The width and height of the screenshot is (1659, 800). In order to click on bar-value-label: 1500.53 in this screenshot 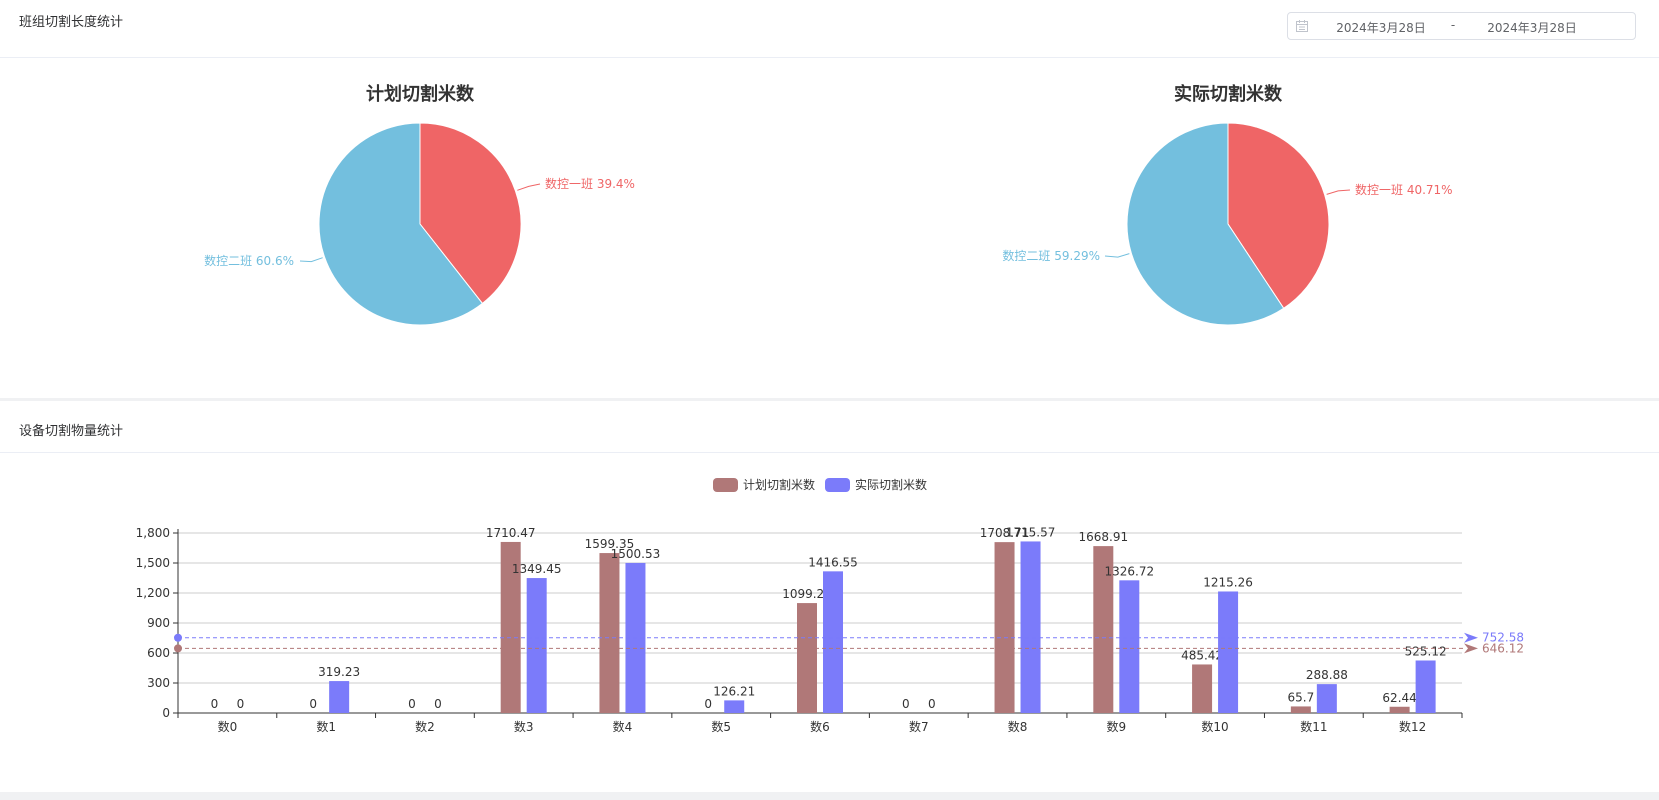, I will do `click(636, 554)`.